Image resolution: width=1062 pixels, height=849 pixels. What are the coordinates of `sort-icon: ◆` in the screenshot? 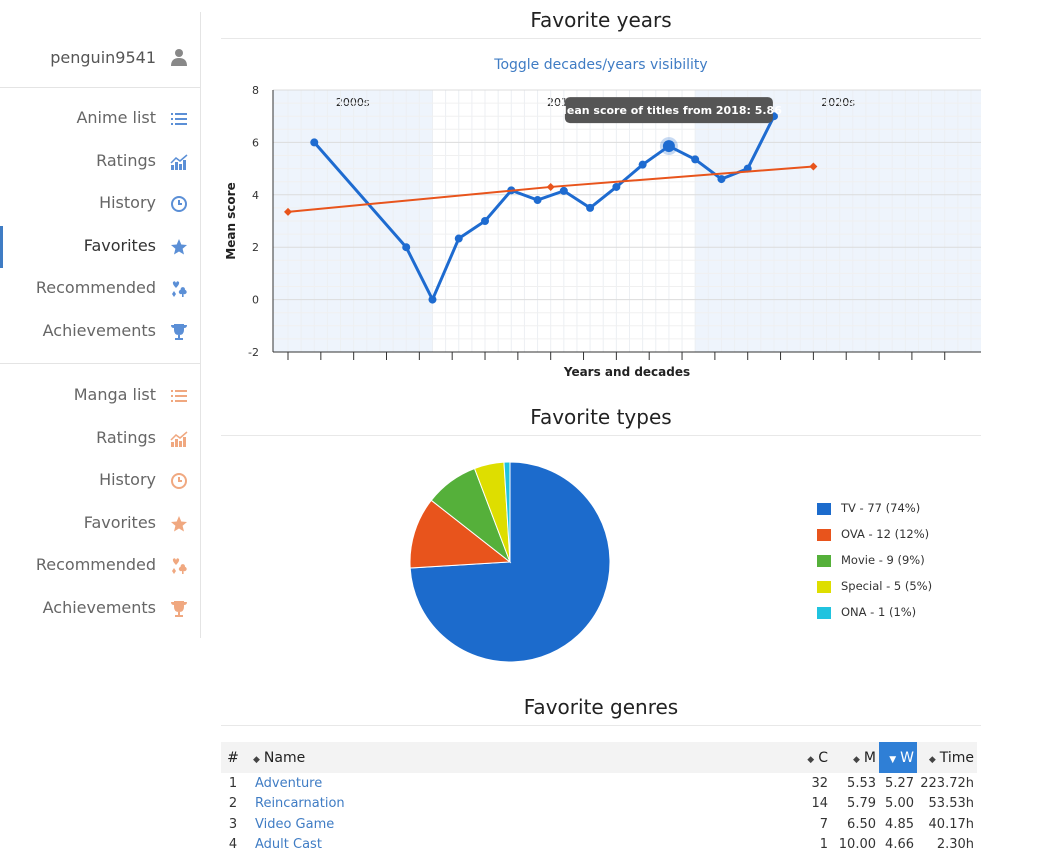 It's located at (811, 759).